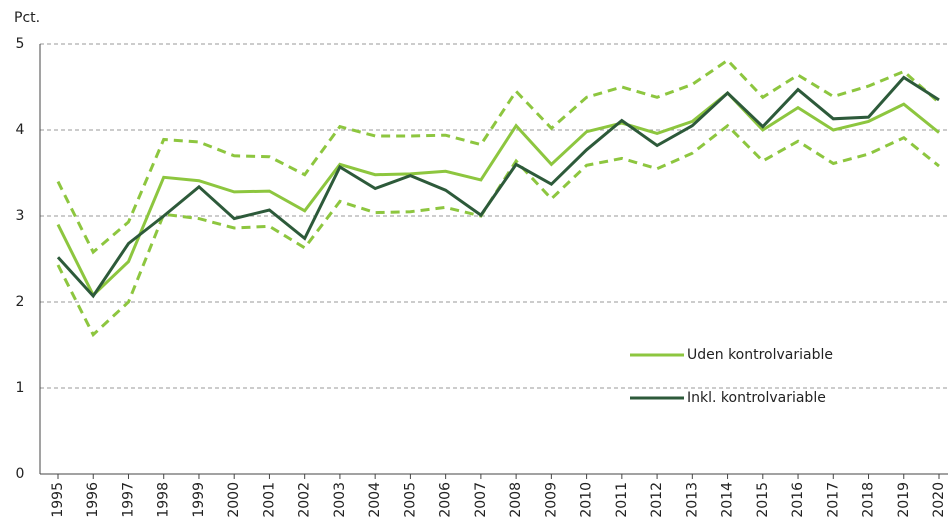 This screenshot has width=948, height=527. What do you see at coordinates (164, 500) in the screenshot?
I see `x-tick-label: 1998` at bounding box center [164, 500].